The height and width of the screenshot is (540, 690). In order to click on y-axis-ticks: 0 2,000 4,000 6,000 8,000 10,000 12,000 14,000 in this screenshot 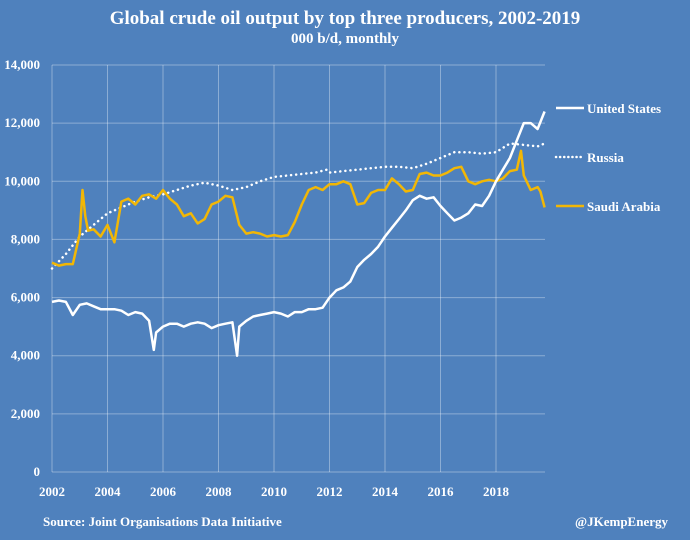, I will do `click(22, 268)`.